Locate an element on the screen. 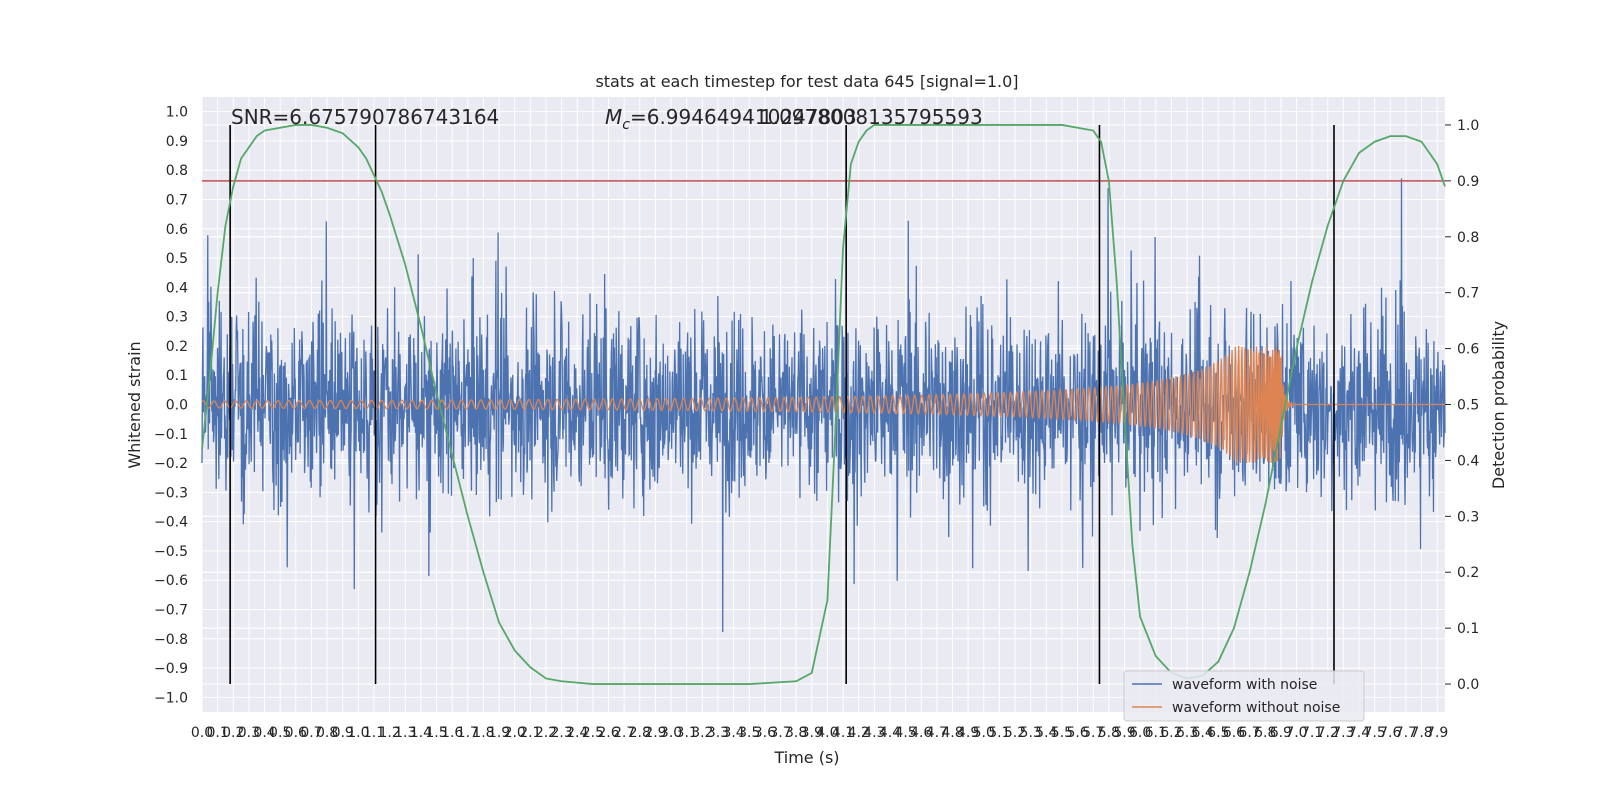  x-tick-label: 6.1 is located at coordinates (1156, 733).